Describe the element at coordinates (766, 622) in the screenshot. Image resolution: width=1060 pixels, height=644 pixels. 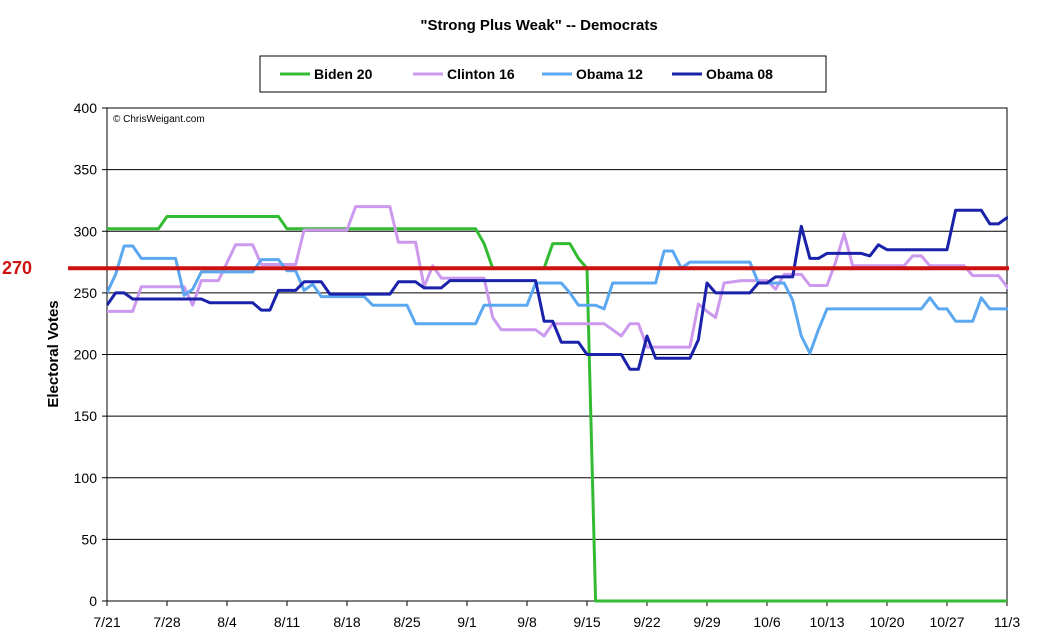
I see `x-tick-label: 10/6` at that location.